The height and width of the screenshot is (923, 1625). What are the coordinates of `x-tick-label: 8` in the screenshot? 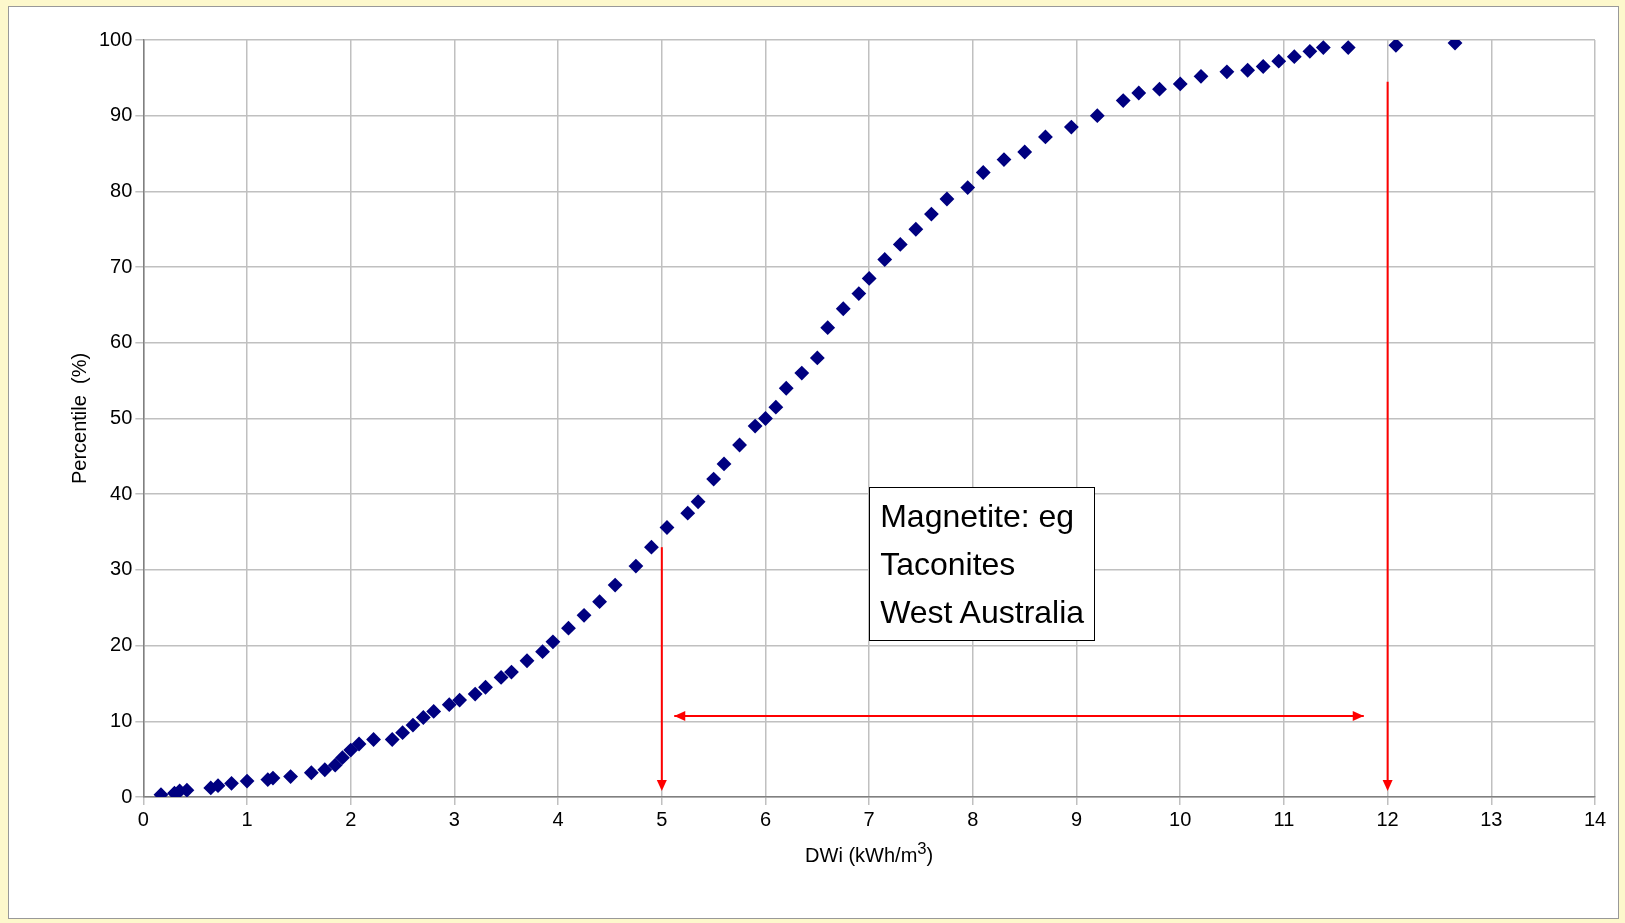 It's located at (973, 818).